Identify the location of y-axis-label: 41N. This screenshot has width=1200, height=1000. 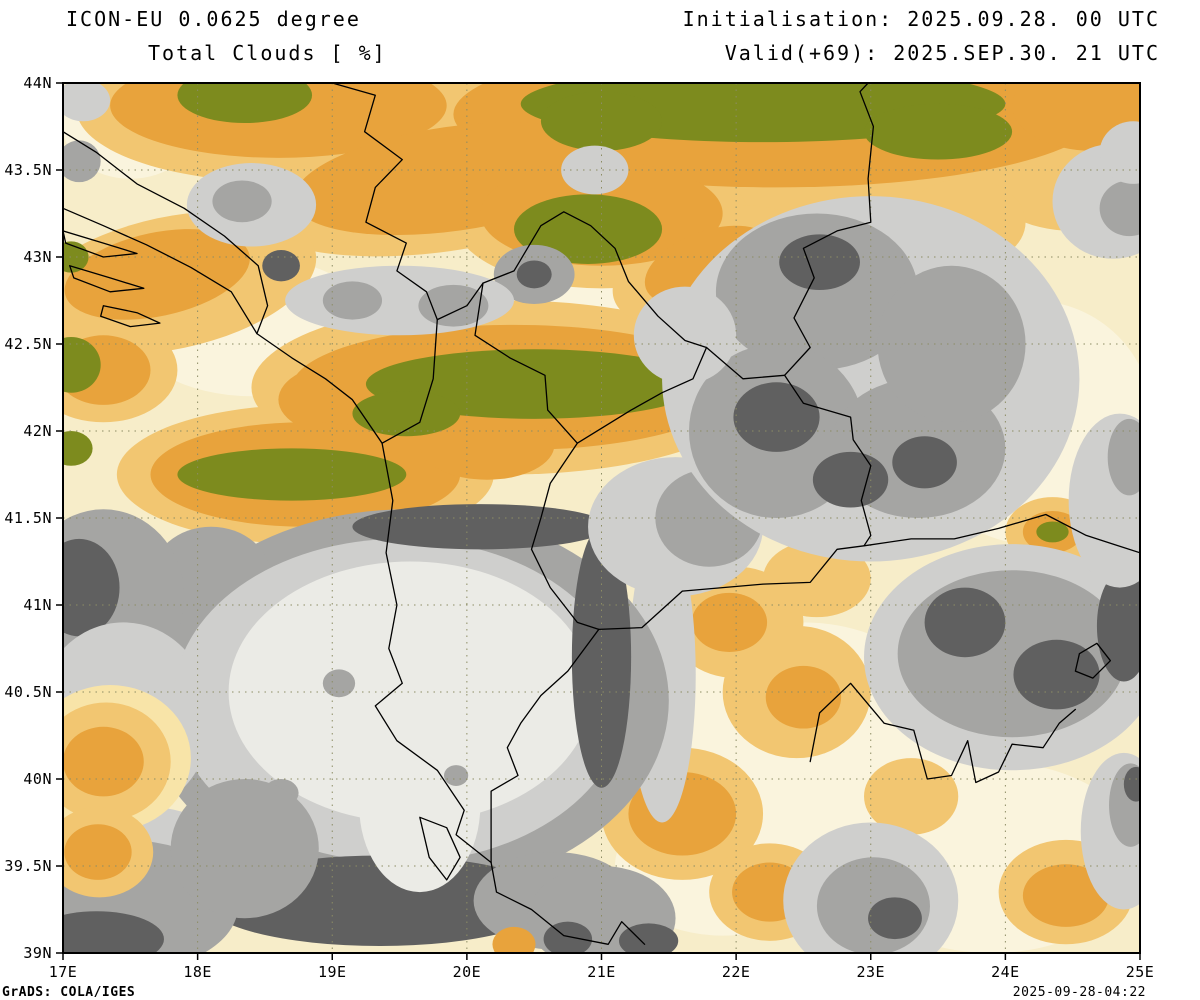
(37, 605).